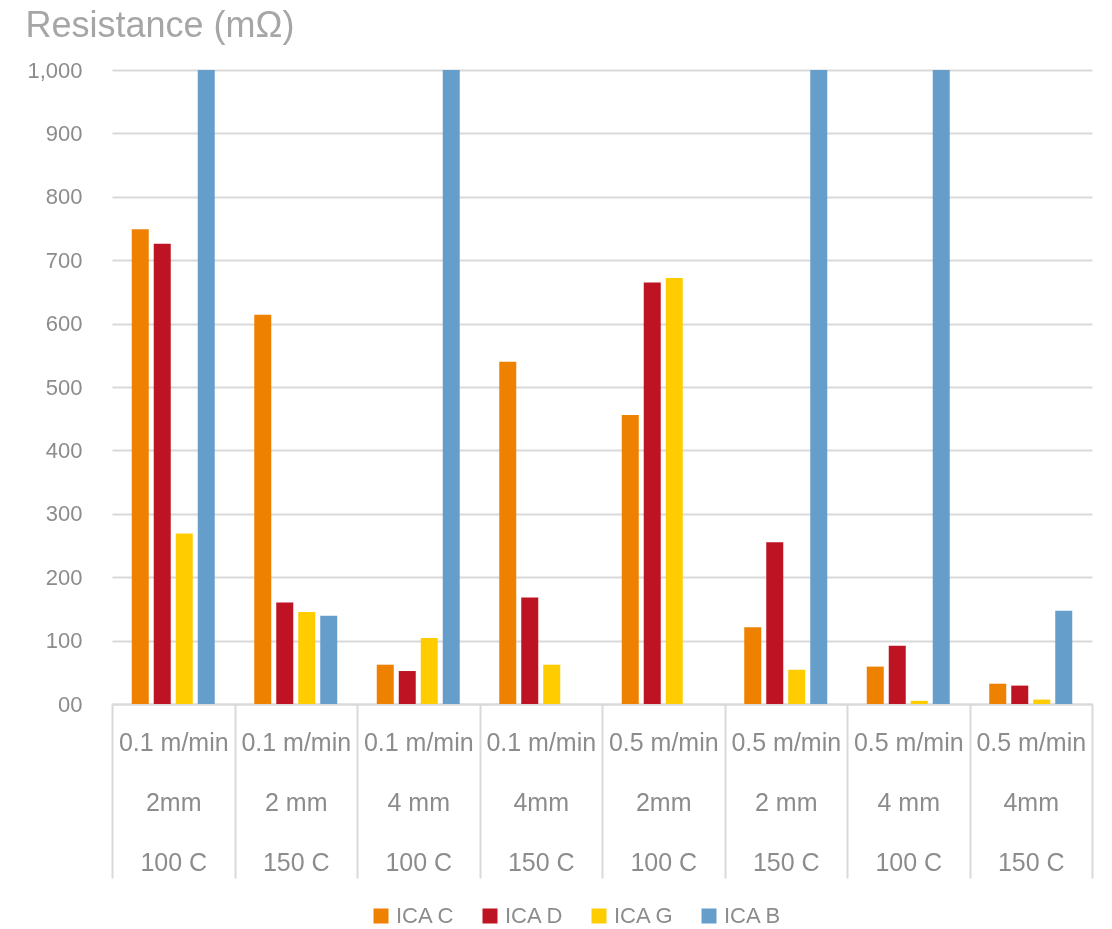  I want to click on category-label: 0.5 m/min 2mm 100 C, so click(663, 801).